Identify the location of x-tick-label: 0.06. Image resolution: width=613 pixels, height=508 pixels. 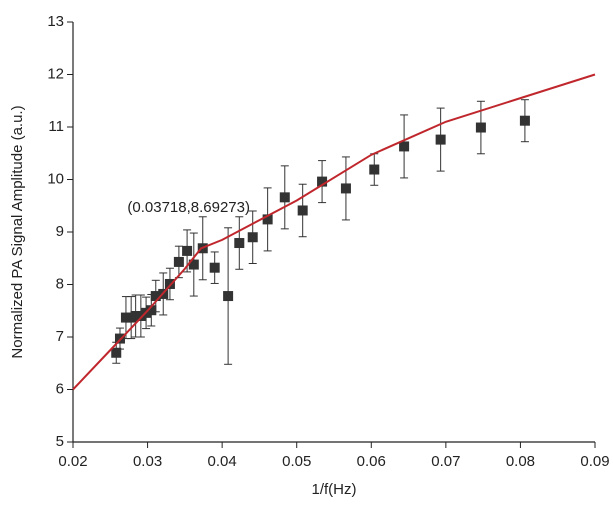
(371, 461).